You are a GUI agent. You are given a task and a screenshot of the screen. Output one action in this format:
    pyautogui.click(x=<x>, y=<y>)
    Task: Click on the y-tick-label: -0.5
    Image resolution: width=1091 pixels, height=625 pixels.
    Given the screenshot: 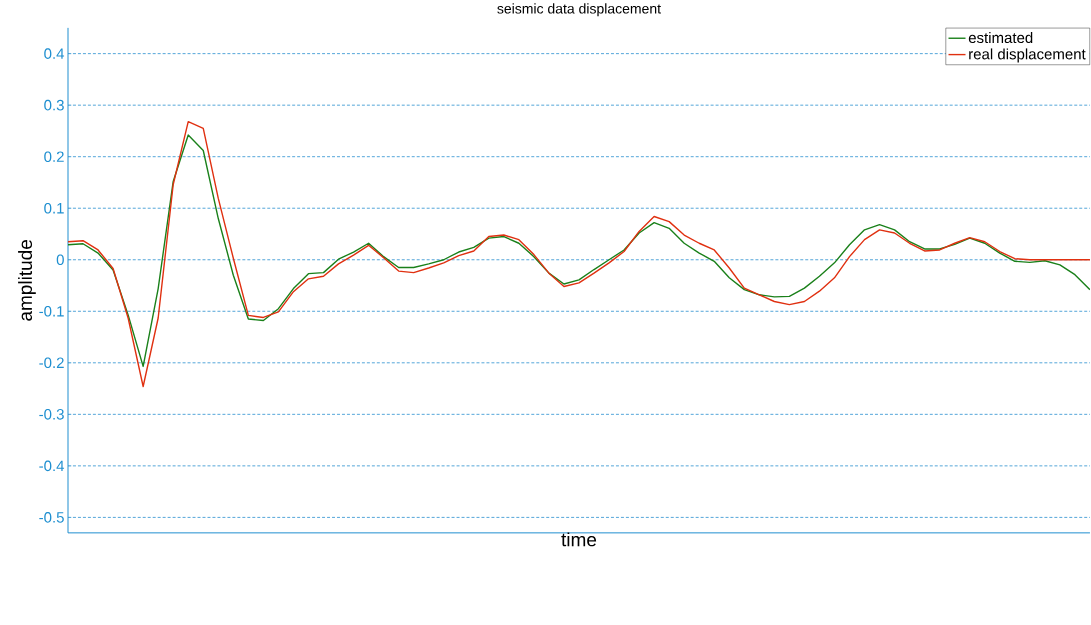 What is the action you would take?
    pyautogui.click(x=51, y=517)
    